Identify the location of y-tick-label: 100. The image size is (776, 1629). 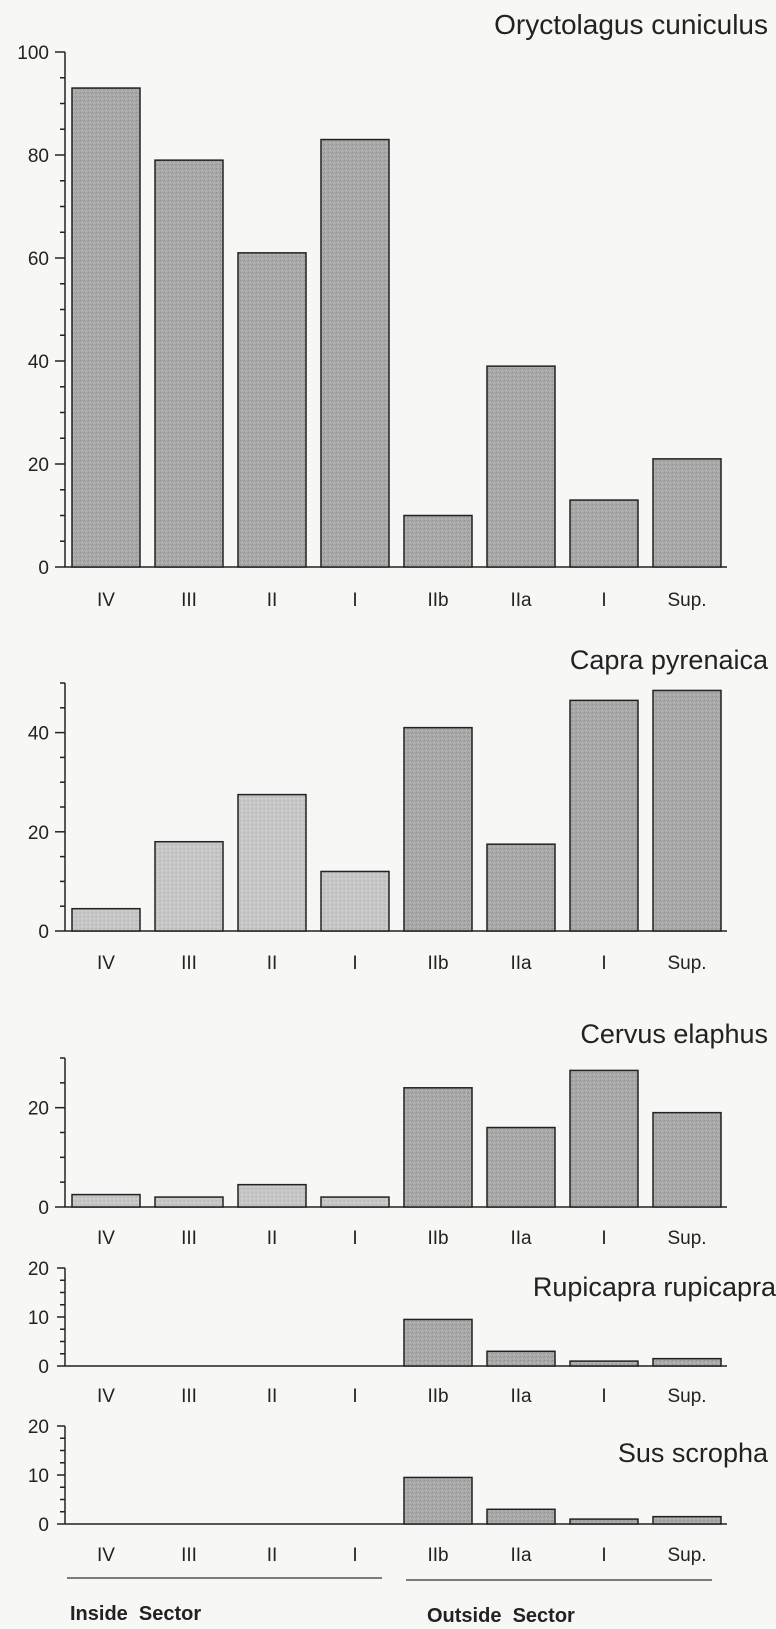
(33, 53).